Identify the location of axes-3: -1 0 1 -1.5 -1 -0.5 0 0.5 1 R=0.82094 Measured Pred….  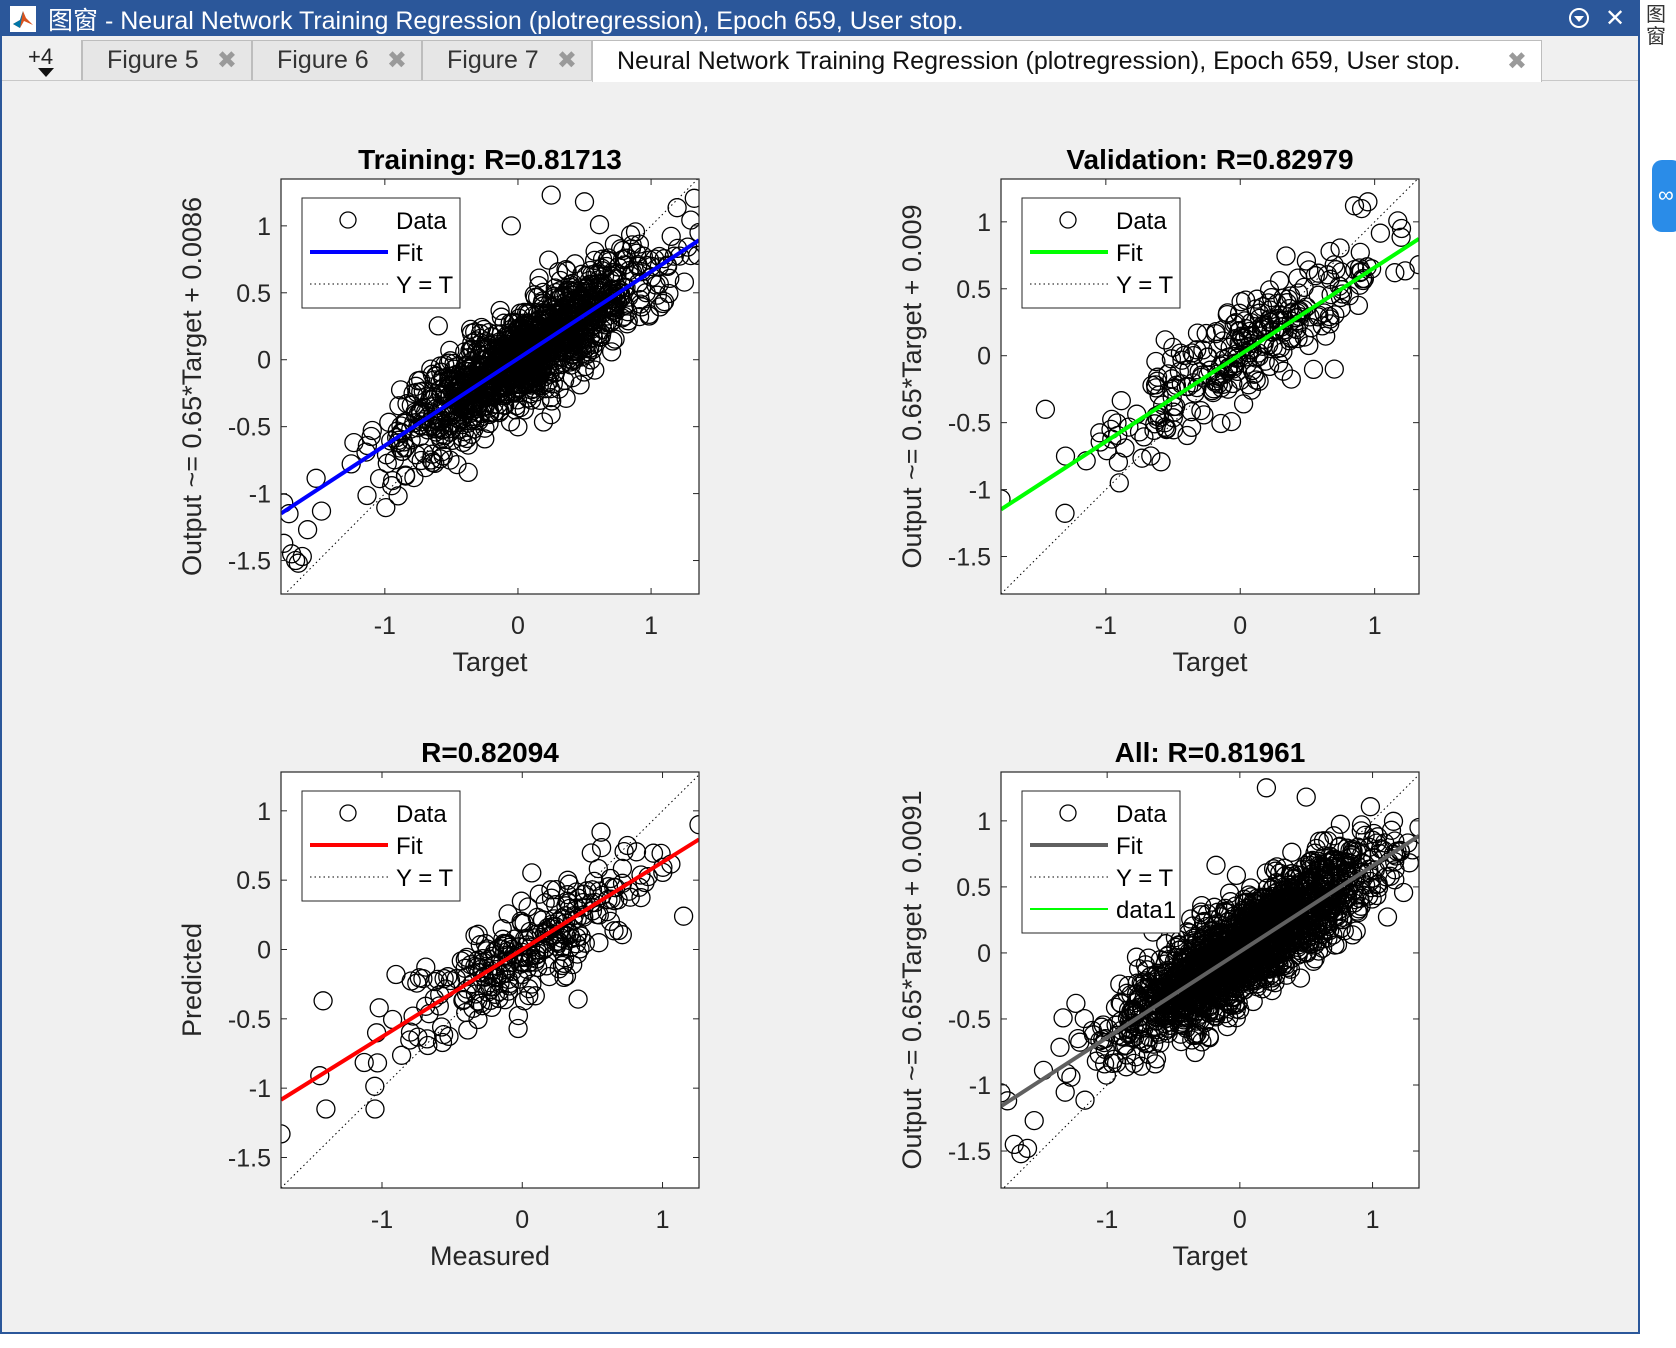
(438, 1004).